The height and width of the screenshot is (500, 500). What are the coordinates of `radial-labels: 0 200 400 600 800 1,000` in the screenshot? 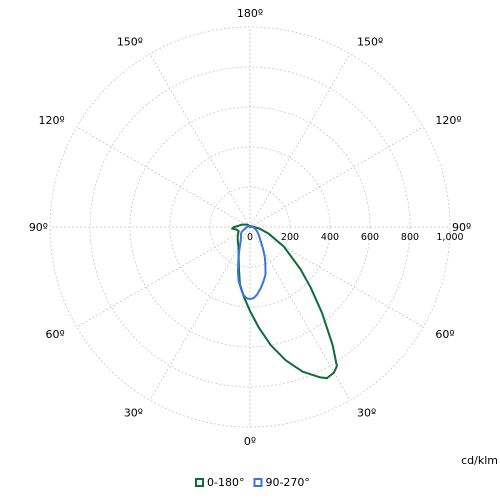 It's located at (355, 237).